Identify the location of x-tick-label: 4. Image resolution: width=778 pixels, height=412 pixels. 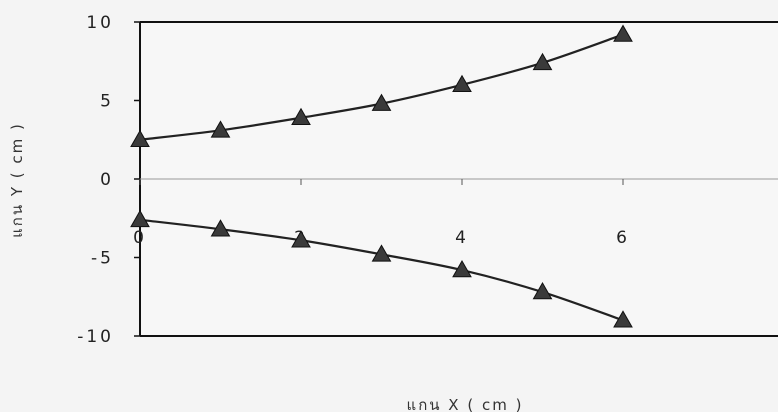
(462, 238).